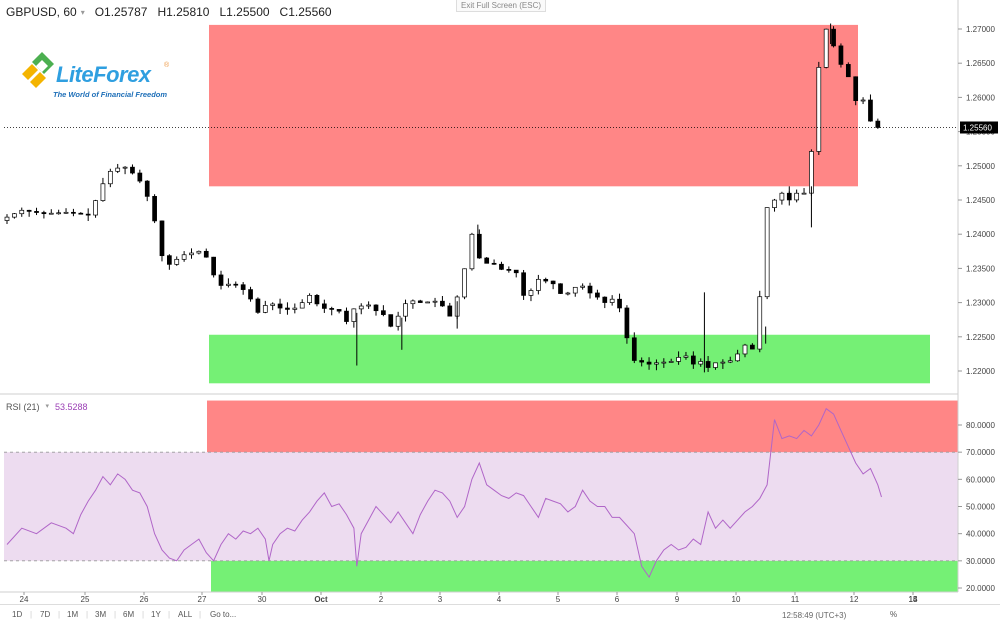 Image resolution: width=1000 pixels, height=627 pixels. What do you see at coordinates (202, 599) in the screenshot?
I see `time-tick-label: 27` at bounding box center [202, 599].